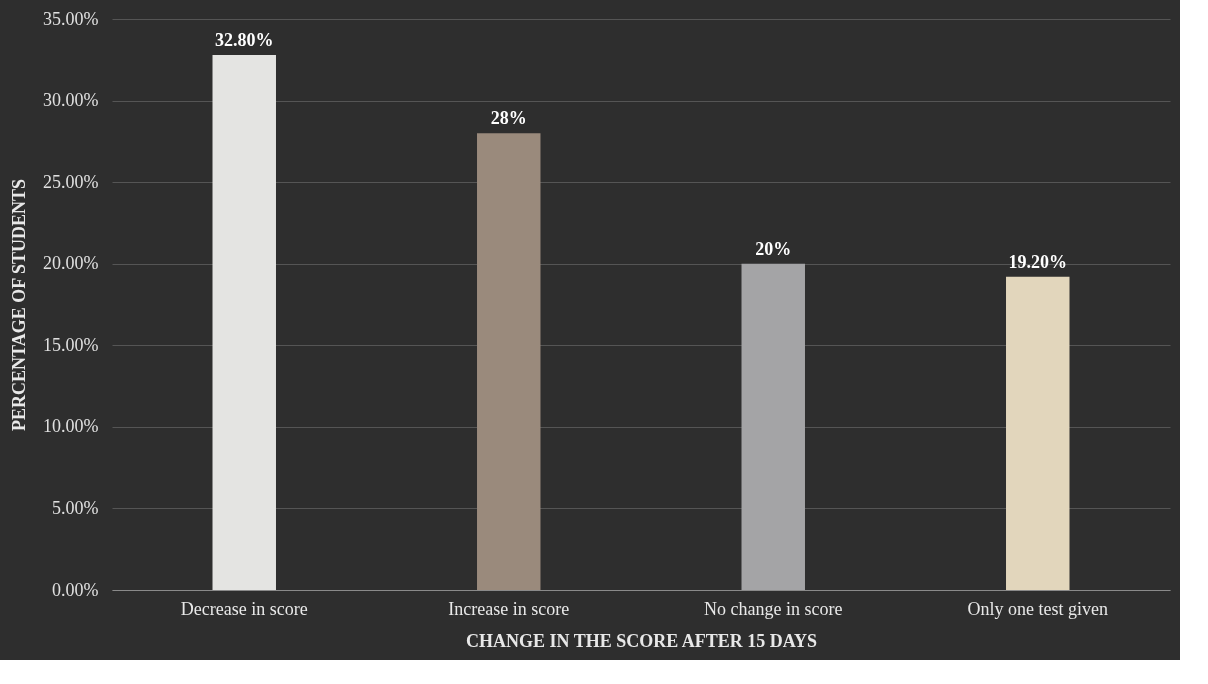 Image resolution: width=1208 pixels, height=684 pixels. I want to click on x-tick-label: Only one test given, so click(1037, 608).